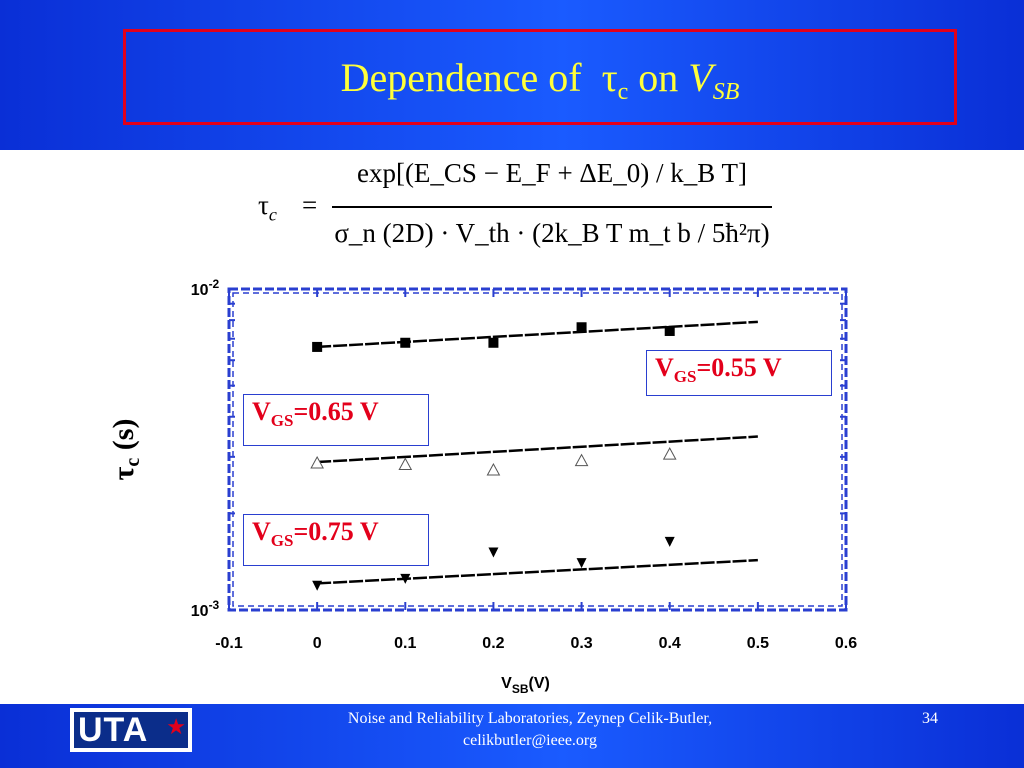 The image size is (1024, 768). What do you see at coordinates (700, 77) in the screenshot?
I see `title-v: V` at bounding box center [700, 77].